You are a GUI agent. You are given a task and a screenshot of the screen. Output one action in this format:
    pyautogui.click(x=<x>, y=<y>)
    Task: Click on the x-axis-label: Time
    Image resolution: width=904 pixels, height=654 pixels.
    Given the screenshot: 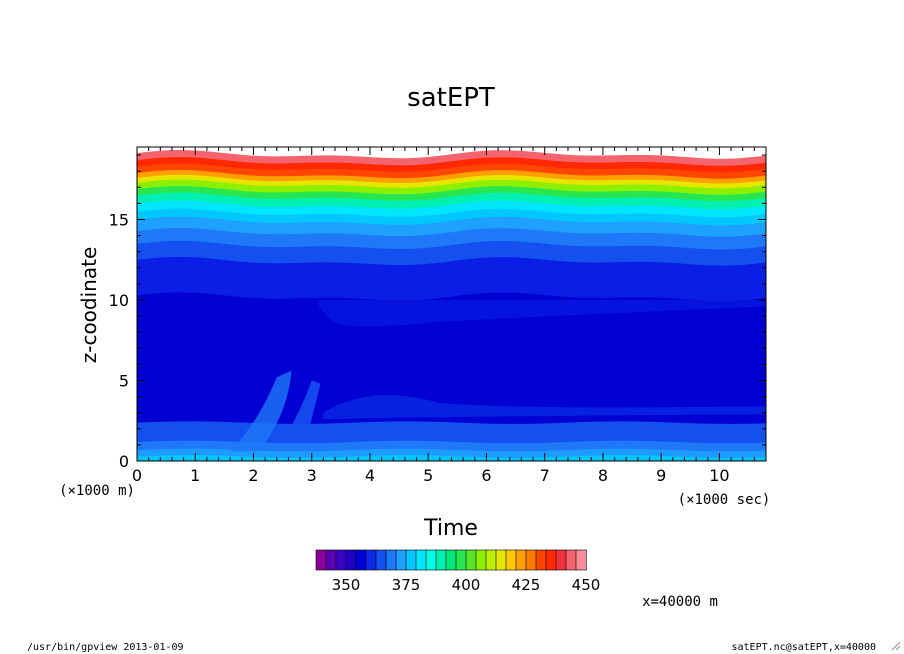 What is the action you would take?
    pyautogui.click(x=450, y=528)
    